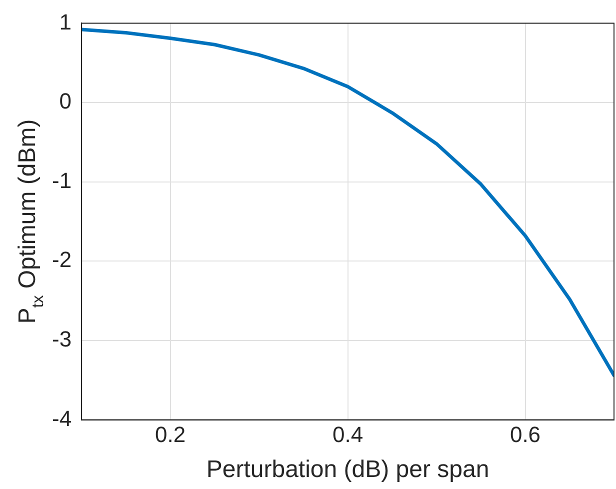 The image size is (616, 489). I want to click on y-tick-label: -2, so click(62, 259).